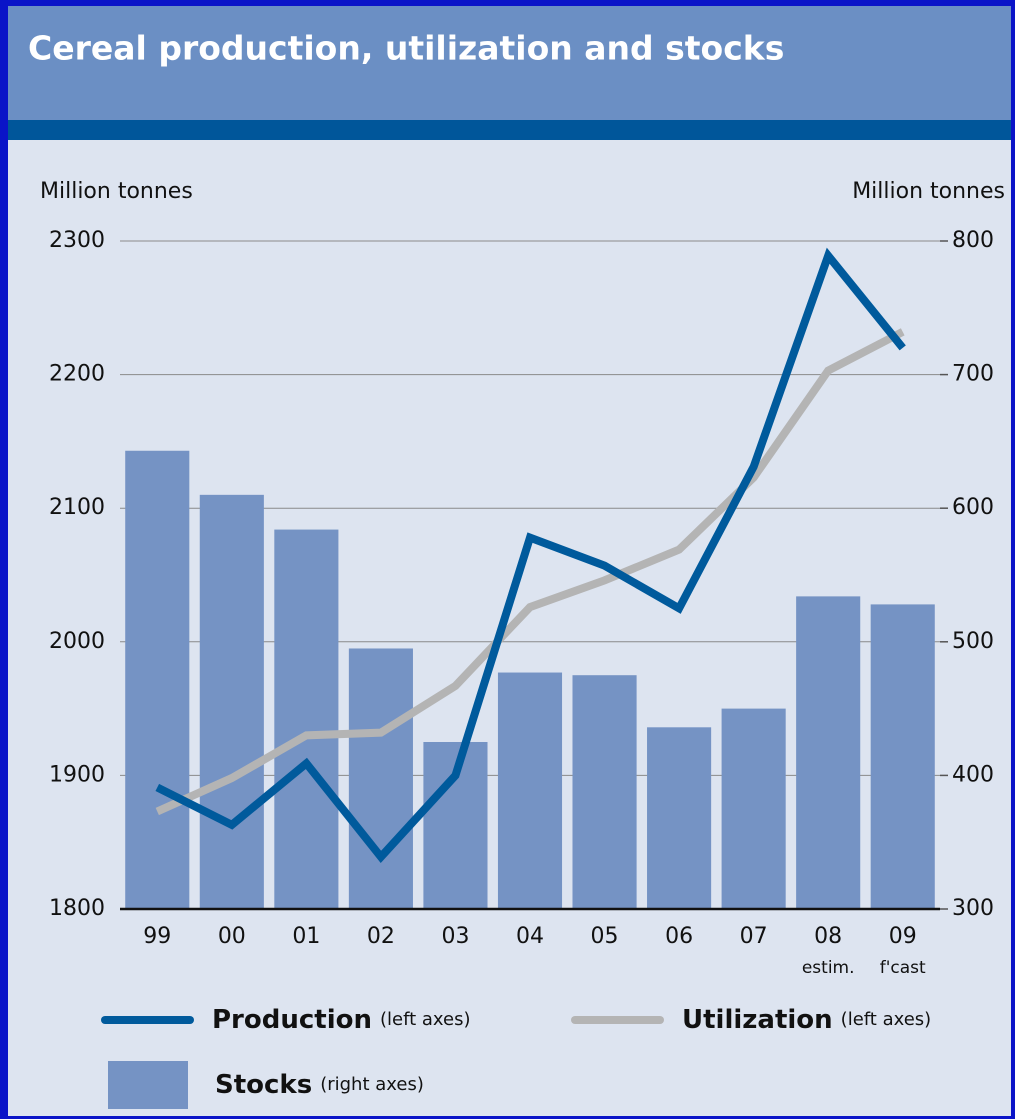  I want to click on legend-item: Utilization (left axes), so click(751, 1020).